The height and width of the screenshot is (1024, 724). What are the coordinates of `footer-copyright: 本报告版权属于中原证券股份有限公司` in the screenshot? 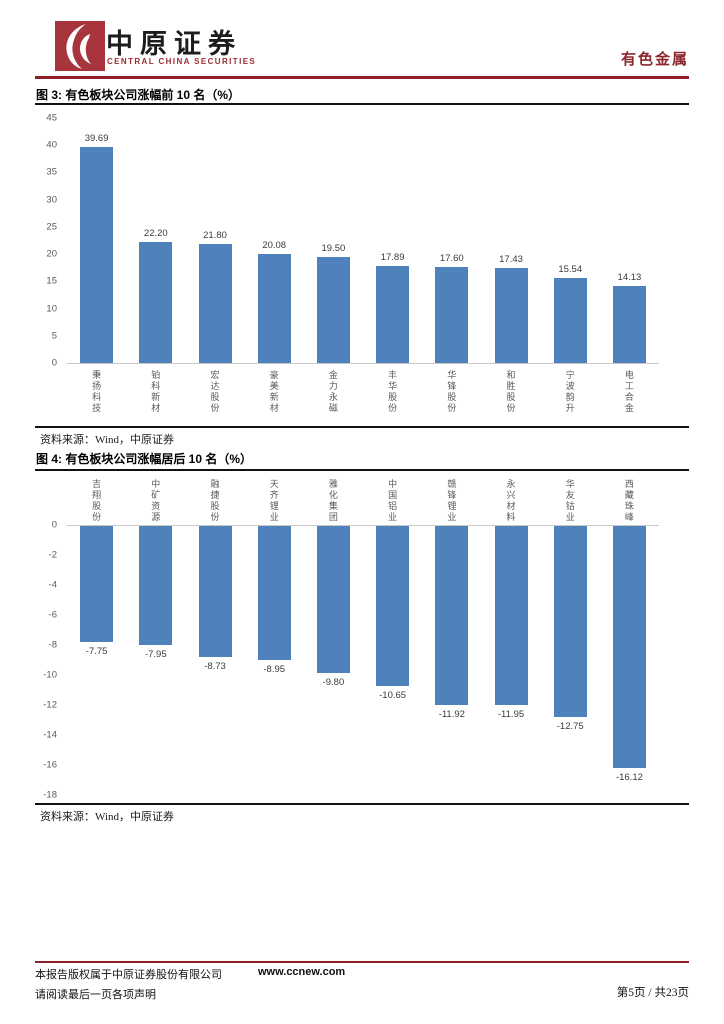 It's located at (128, 975).